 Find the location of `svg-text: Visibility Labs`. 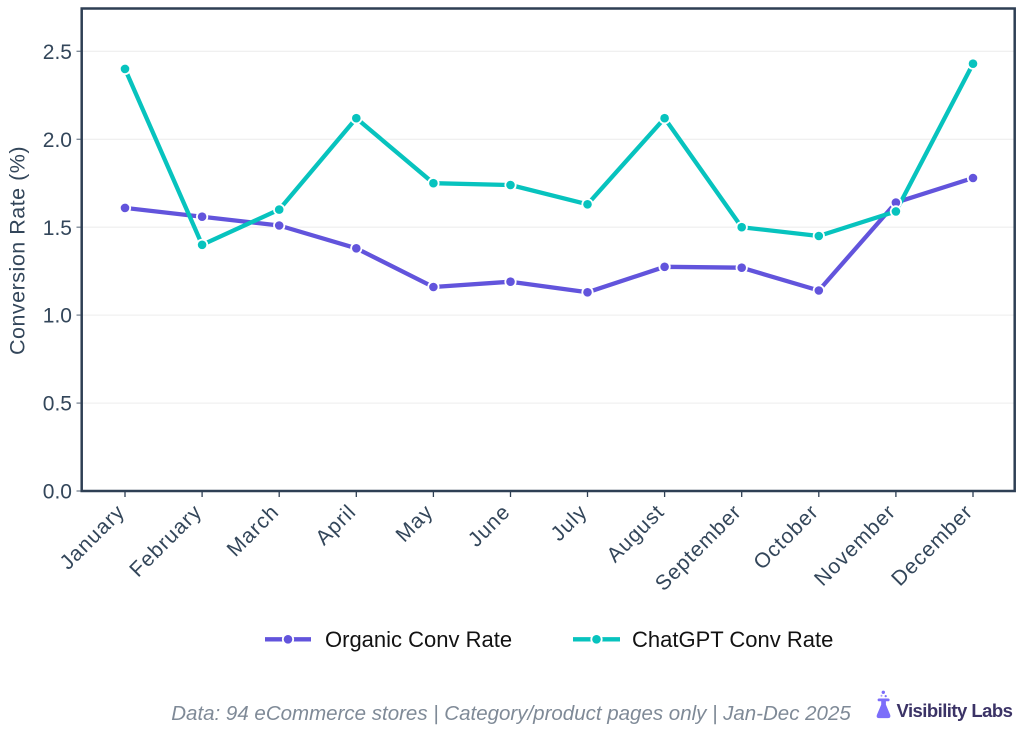

svg-text: Visibility Labs is located at coordinates (955, 710).